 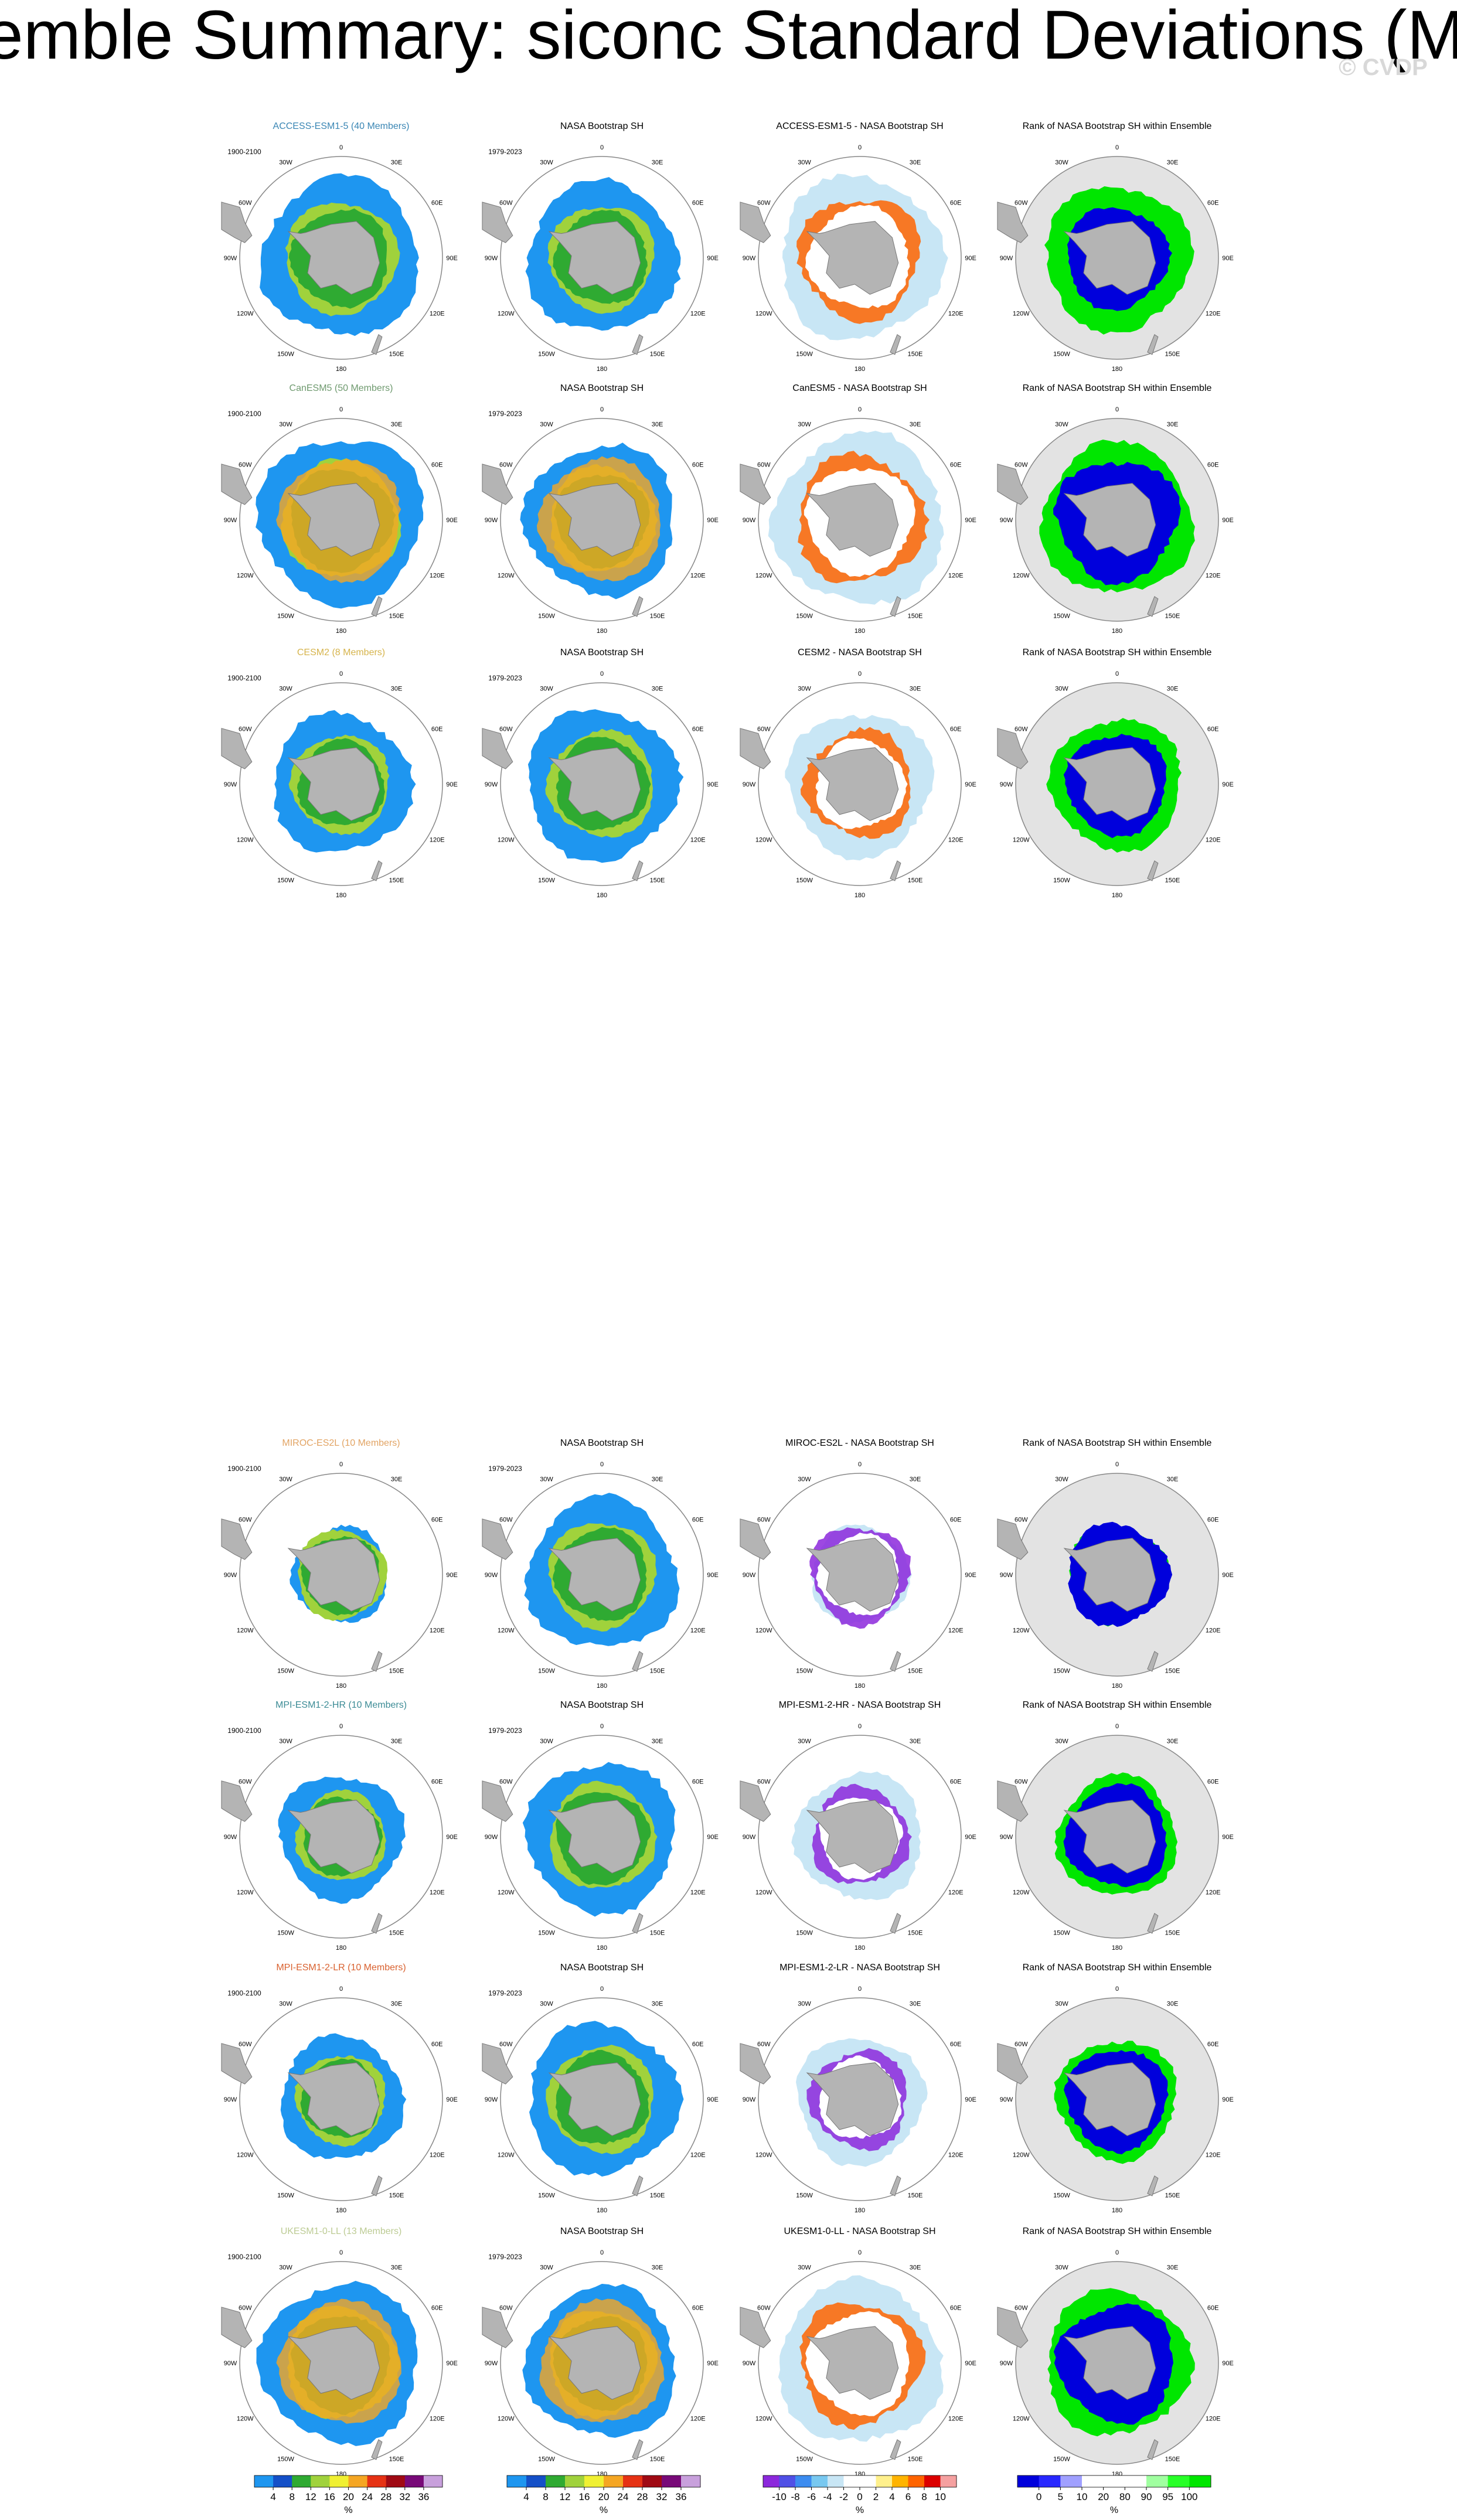 I want to click on period-label: 1900-2100, so click(x=244, y=414).